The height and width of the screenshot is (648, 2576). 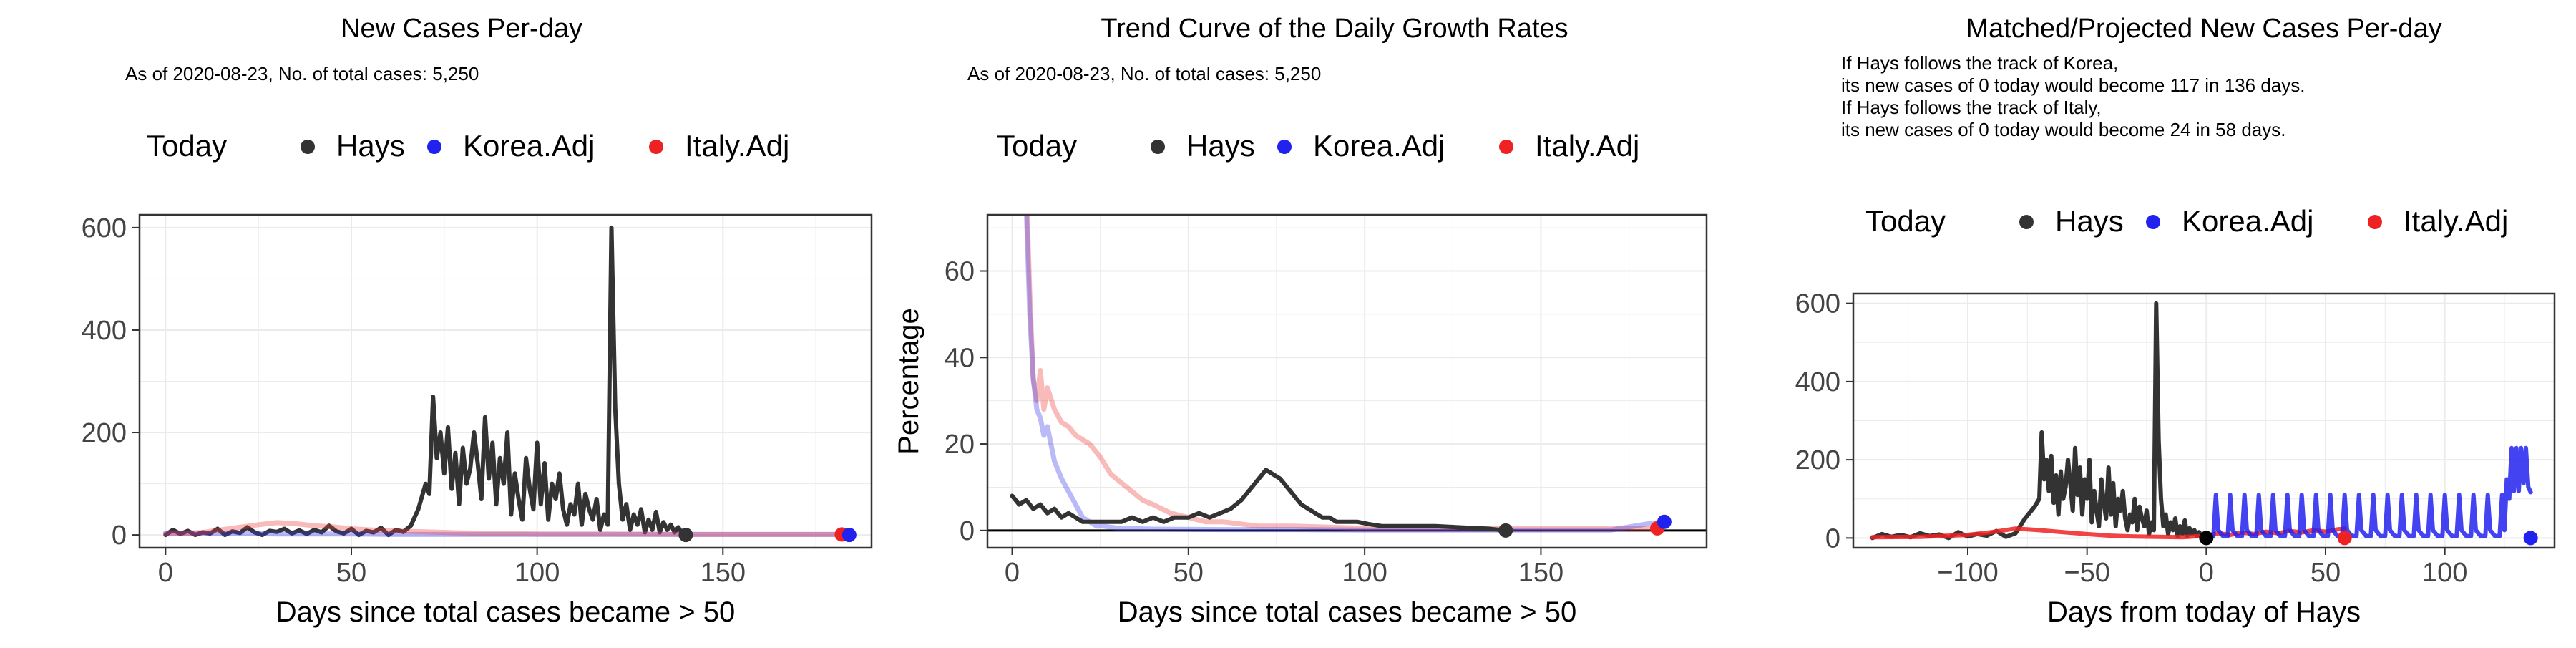 What do you see at coordinates (2204, 612) in the screenshot?
I see `x-axis-label: Days from today of Hays` at bounding box center [2204, 612].